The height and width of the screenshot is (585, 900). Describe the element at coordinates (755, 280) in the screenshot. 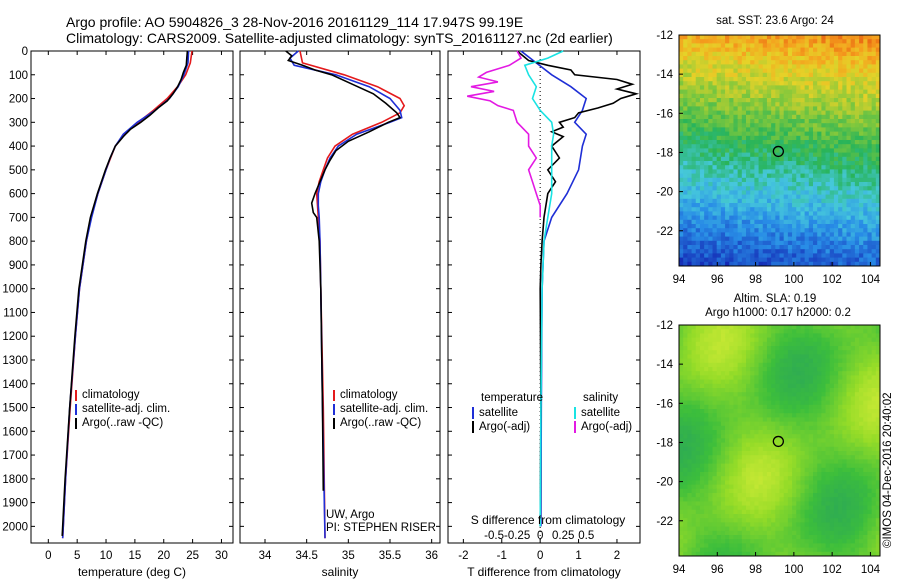

I see `sst_map-xtick-label: 98` at that location.